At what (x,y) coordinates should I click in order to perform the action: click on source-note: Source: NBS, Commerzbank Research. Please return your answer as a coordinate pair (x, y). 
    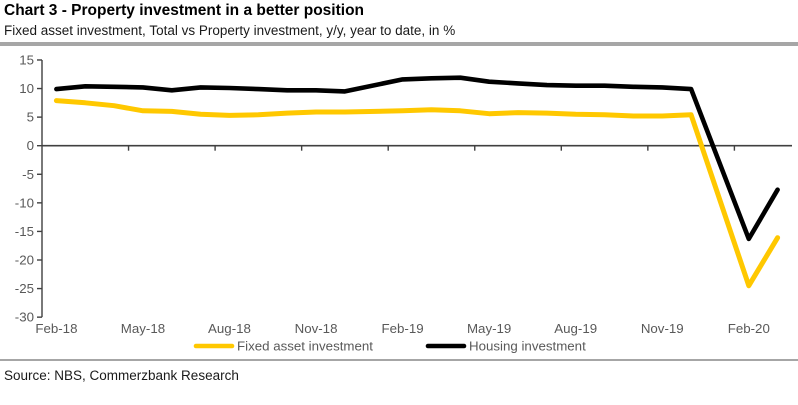
    Looking at the image, I should click on (121, 375).